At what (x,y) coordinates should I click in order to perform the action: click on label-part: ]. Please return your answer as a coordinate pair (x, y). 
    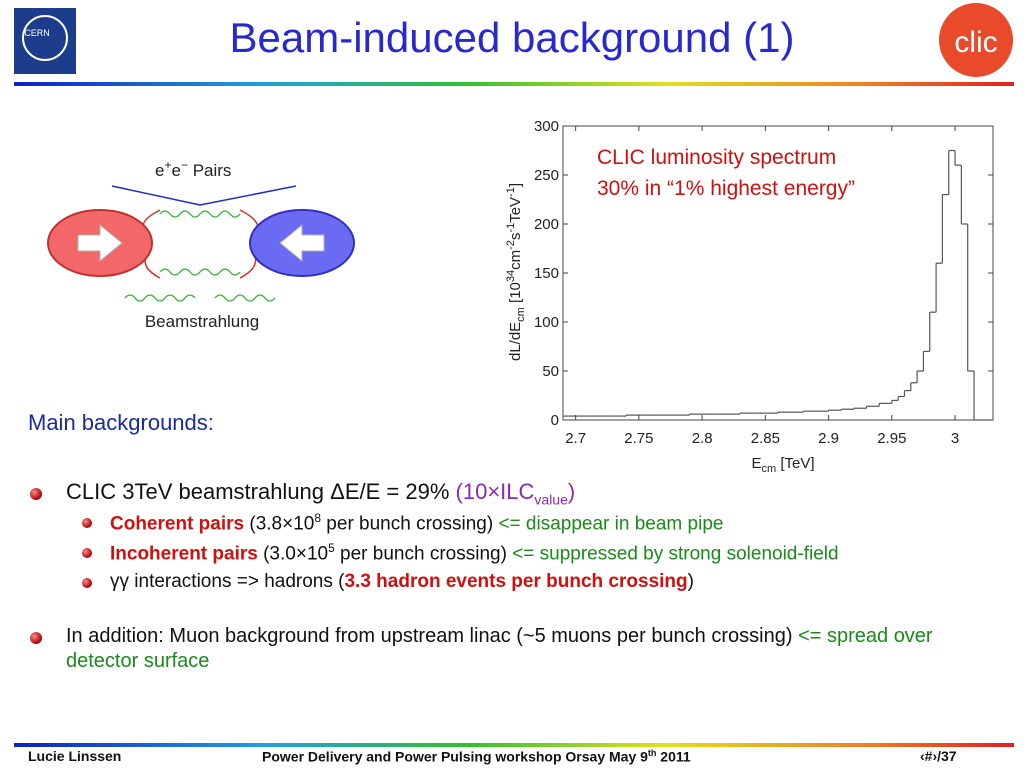
    Looking at the image, I should click on (515, 185).